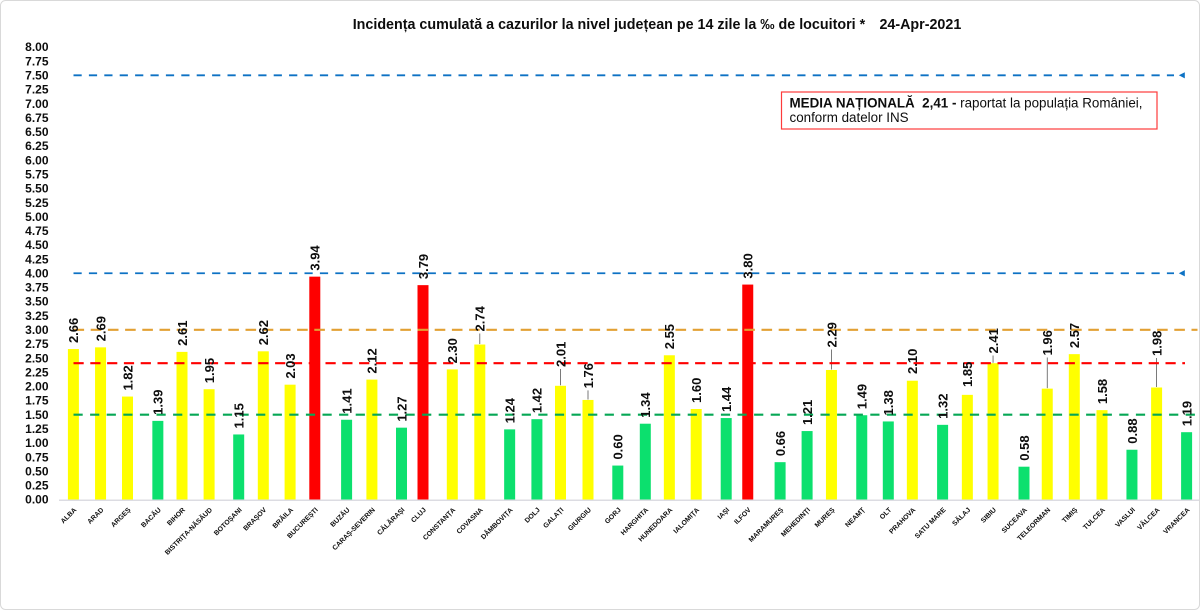 The height and width of the screenshot is (610, 1200). What do you see at coordinates (37, 387) in the screenshot?
I see `svg-text: 2.00` at bounding box center [37, 387].